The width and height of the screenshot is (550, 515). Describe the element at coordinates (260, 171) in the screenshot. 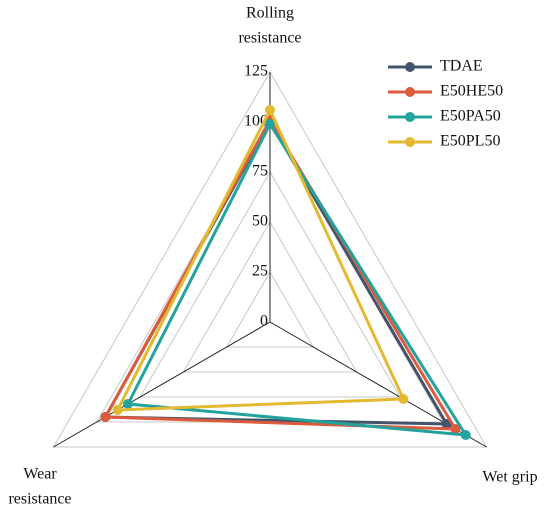

I see `r-tick-label: 75` at that location.